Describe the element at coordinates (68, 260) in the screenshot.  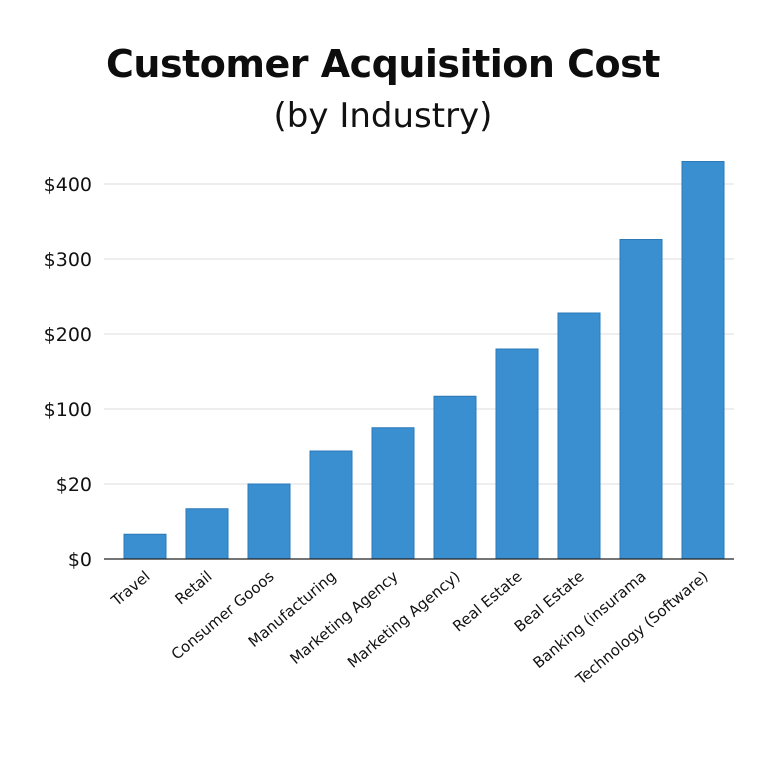
I see `y-tick-label: $300` at that location.